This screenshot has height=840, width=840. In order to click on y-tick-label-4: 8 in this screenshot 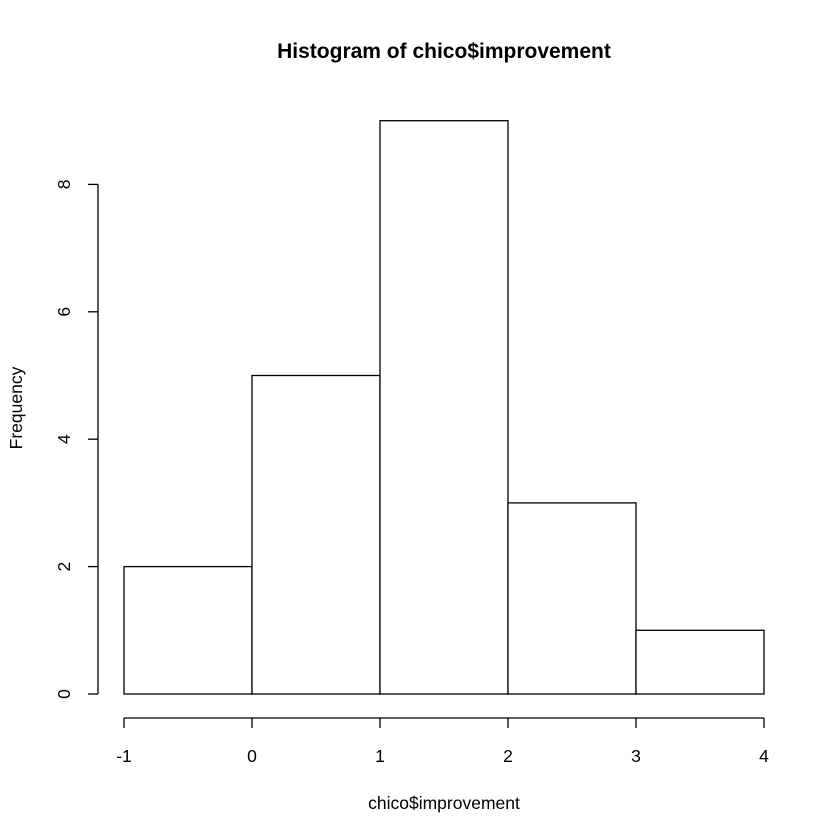, I will do `click(64, 185)`.